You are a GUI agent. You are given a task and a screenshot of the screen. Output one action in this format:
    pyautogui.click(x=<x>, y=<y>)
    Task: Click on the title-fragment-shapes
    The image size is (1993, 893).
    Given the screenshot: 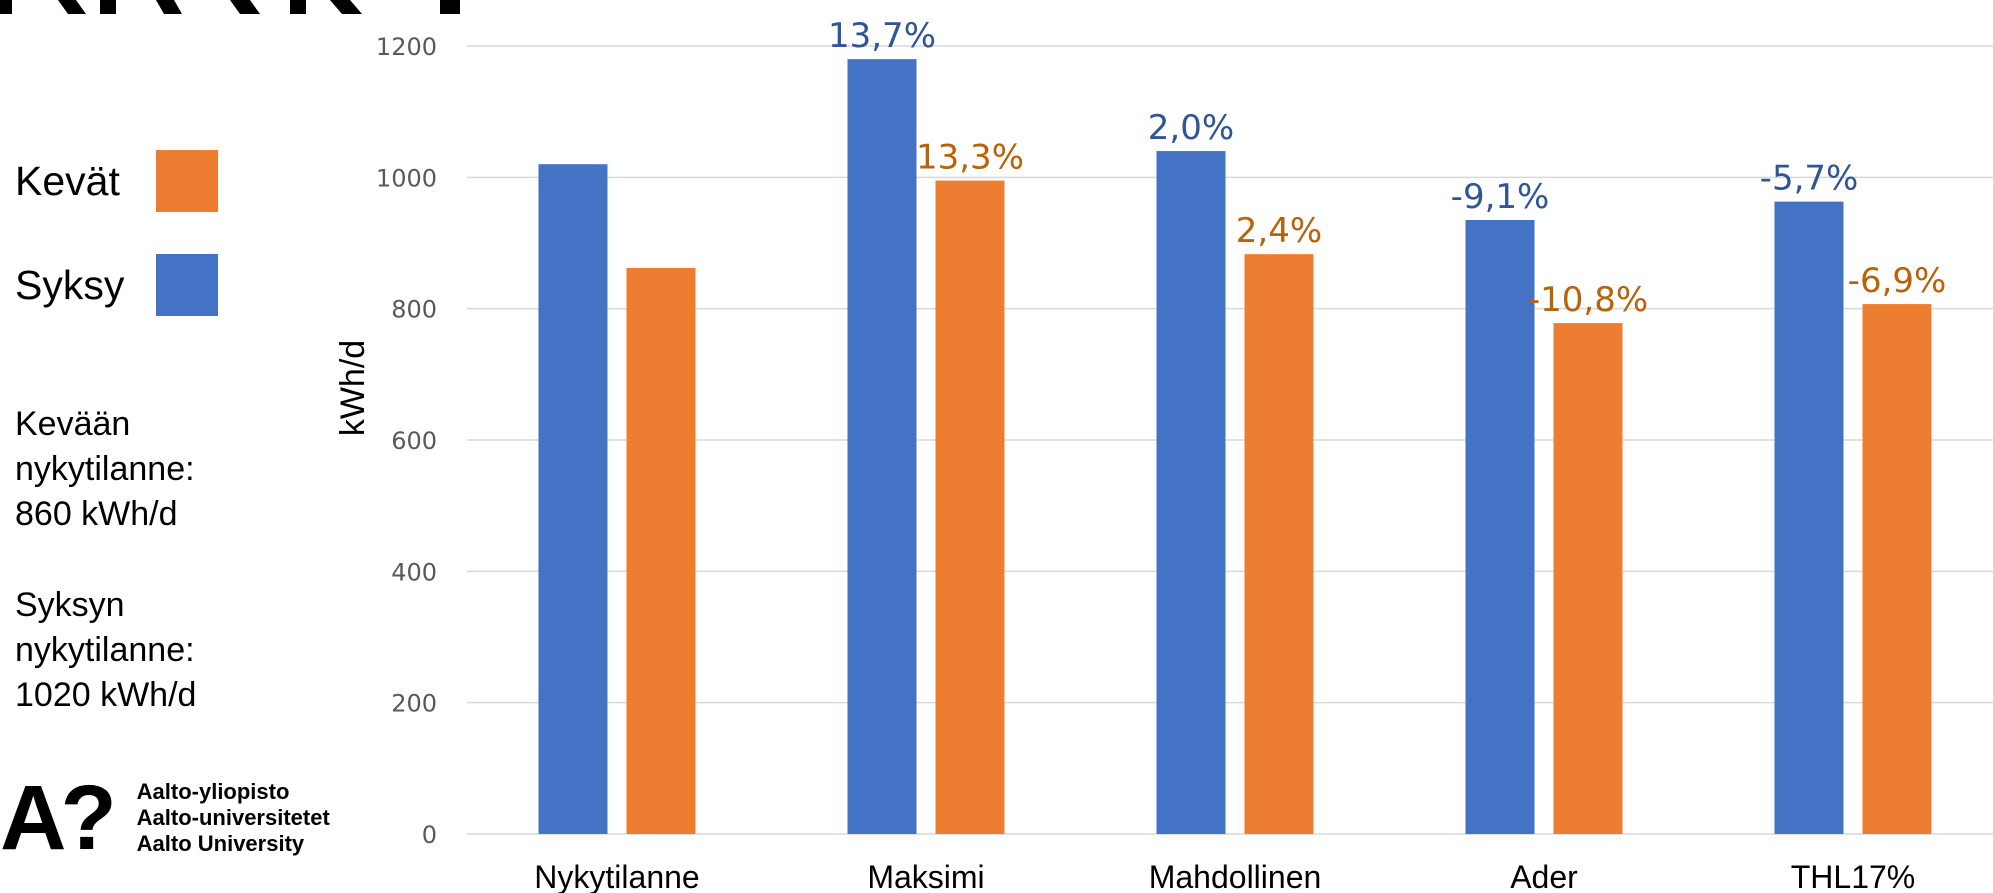 What is the action you would take?
    pyautogui.click(x=230, y=7)
    